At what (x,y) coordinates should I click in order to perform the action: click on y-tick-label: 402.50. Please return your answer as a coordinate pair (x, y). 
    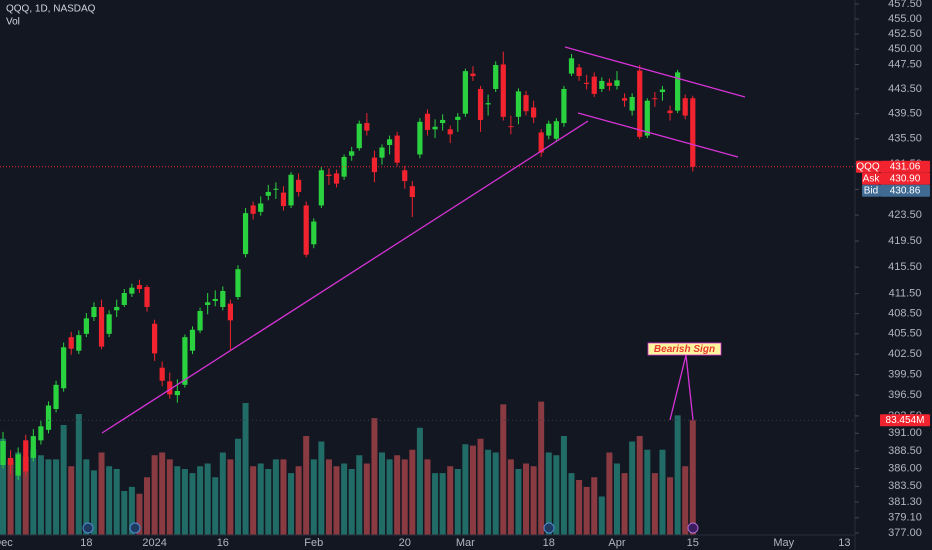
    Looking at the image, I should click on (905, 354).